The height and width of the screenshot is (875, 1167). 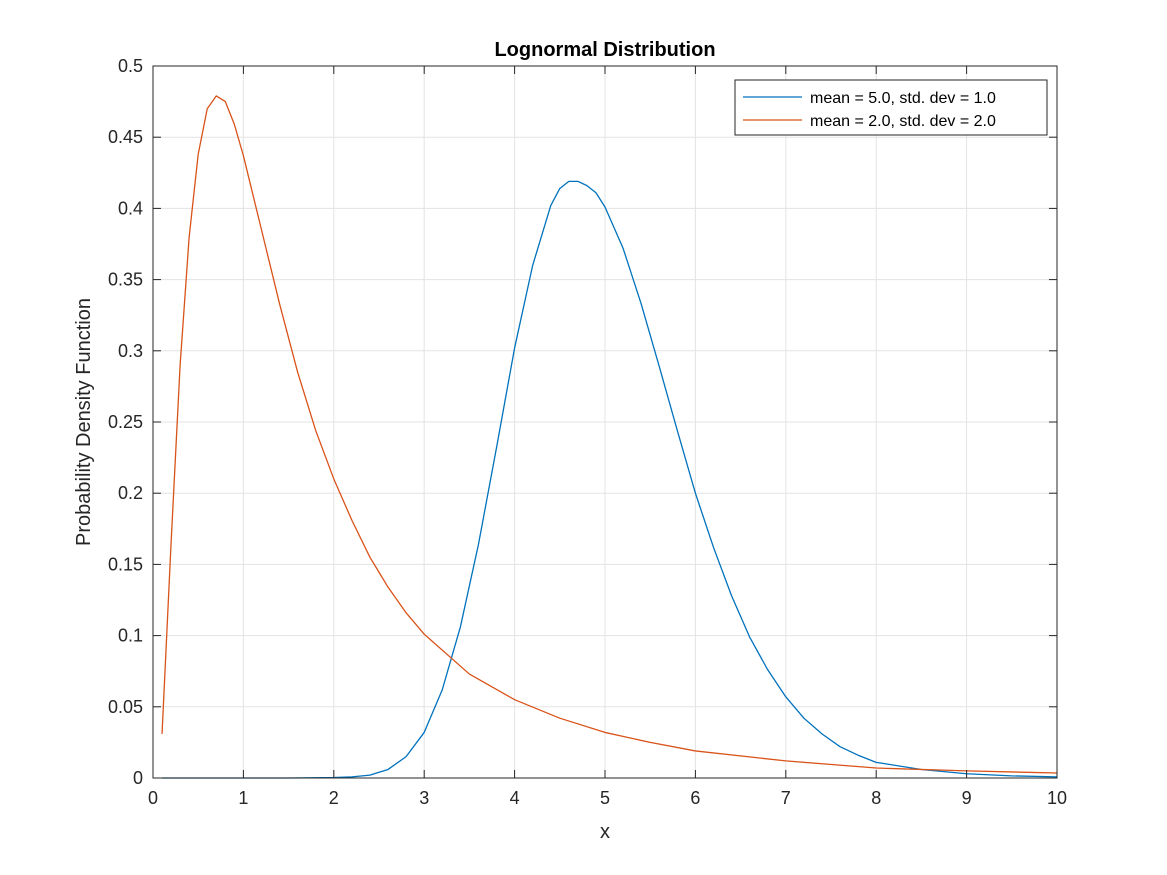 What do you see at coordinates (903, 98) in the screenshot?
I see `legend-entry-series-1: mean = 5.0, std. dev = 1.0` at bounding box center [903, 98].